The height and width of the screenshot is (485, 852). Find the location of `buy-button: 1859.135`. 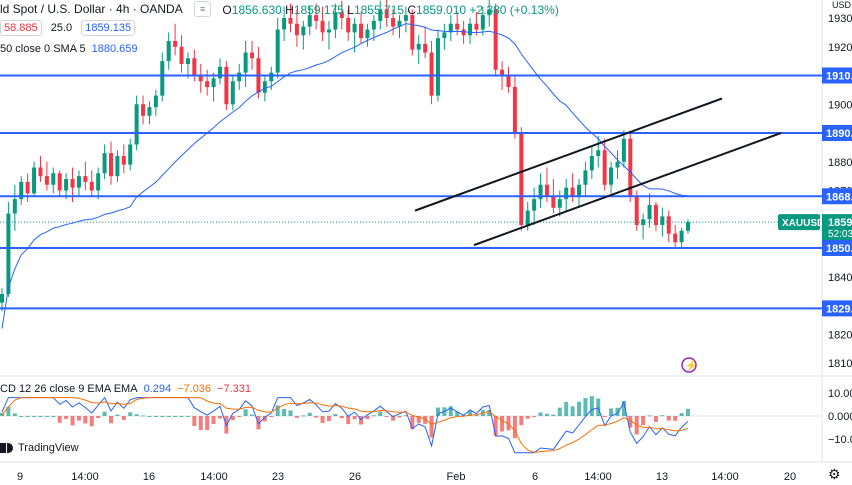

buy-button: 1859.135 is located at coordinates (108, 28).